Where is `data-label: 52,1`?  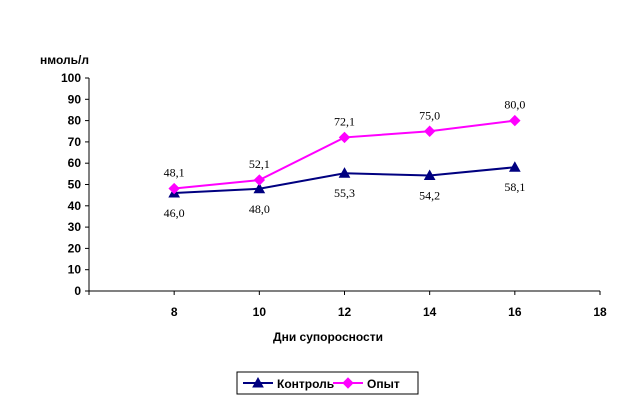 data-label: 52,1 is located at coordinates (259, 164).